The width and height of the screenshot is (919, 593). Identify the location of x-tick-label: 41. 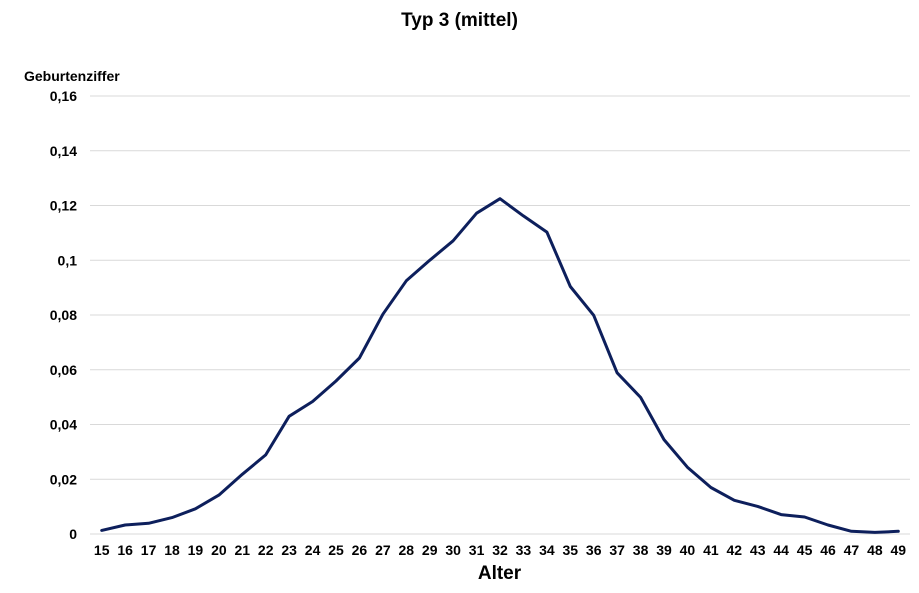
(711, 550).